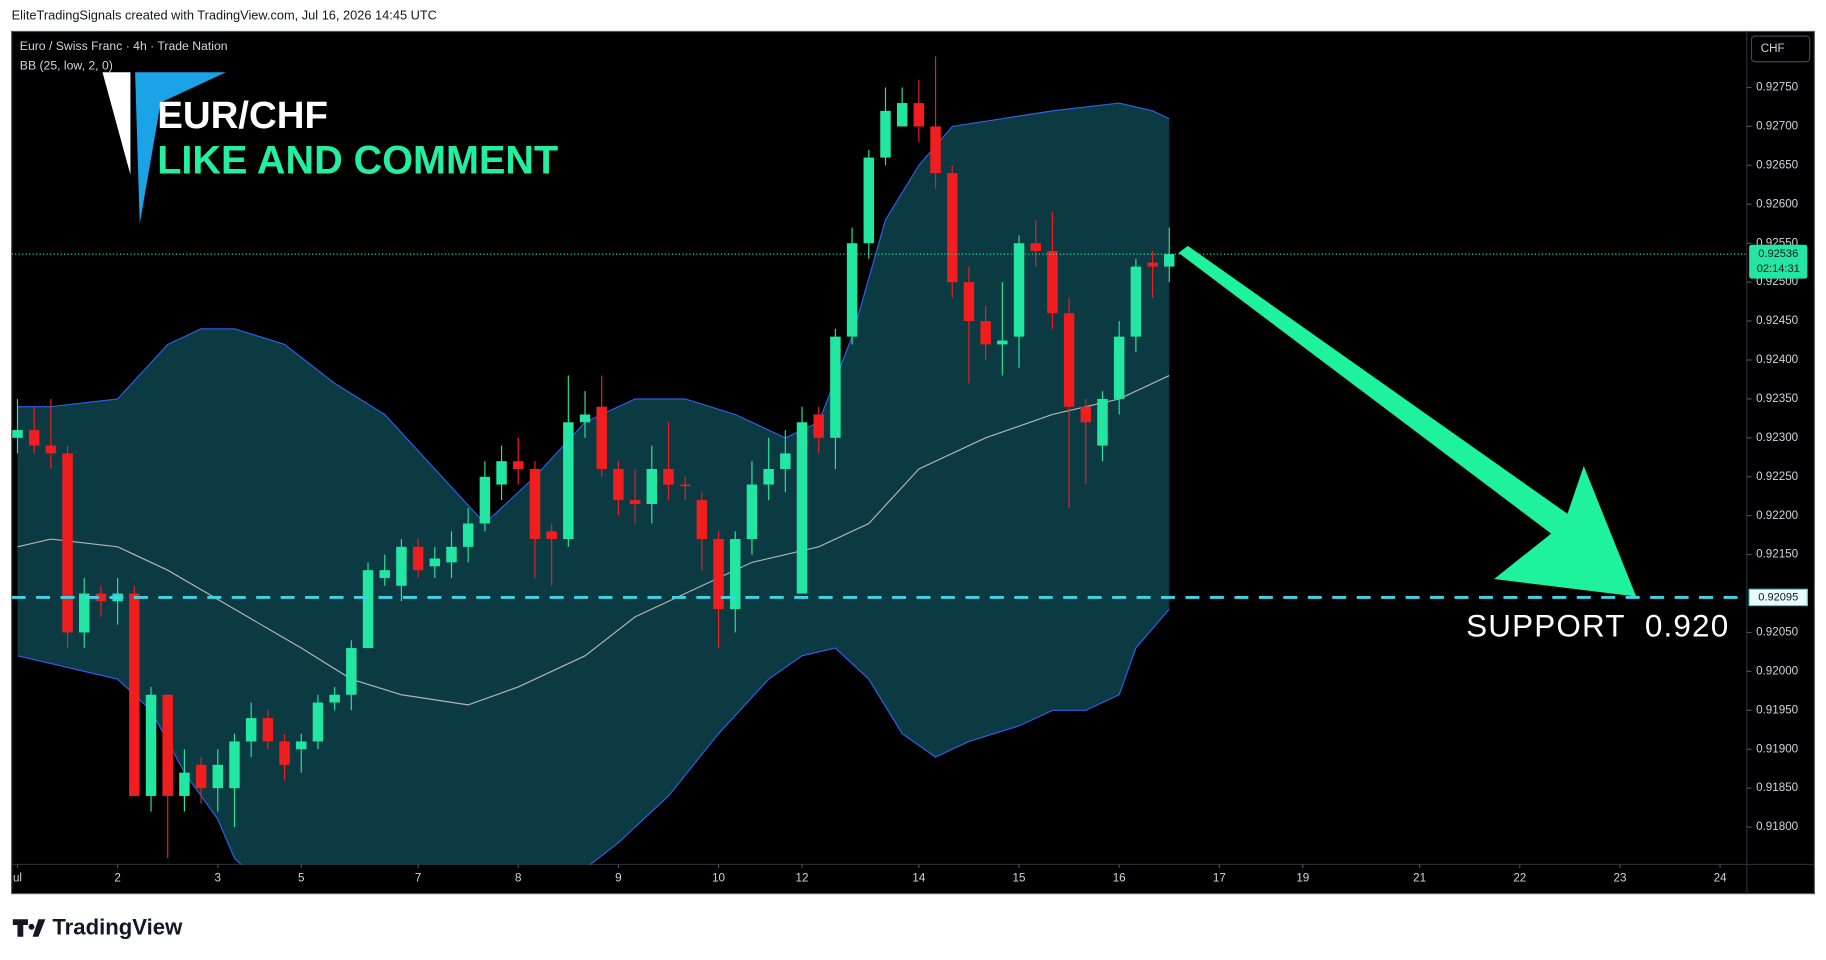 This screenshot has height=960, width=1826. I want to click on x-tick-label: 9, so click(618, 878).